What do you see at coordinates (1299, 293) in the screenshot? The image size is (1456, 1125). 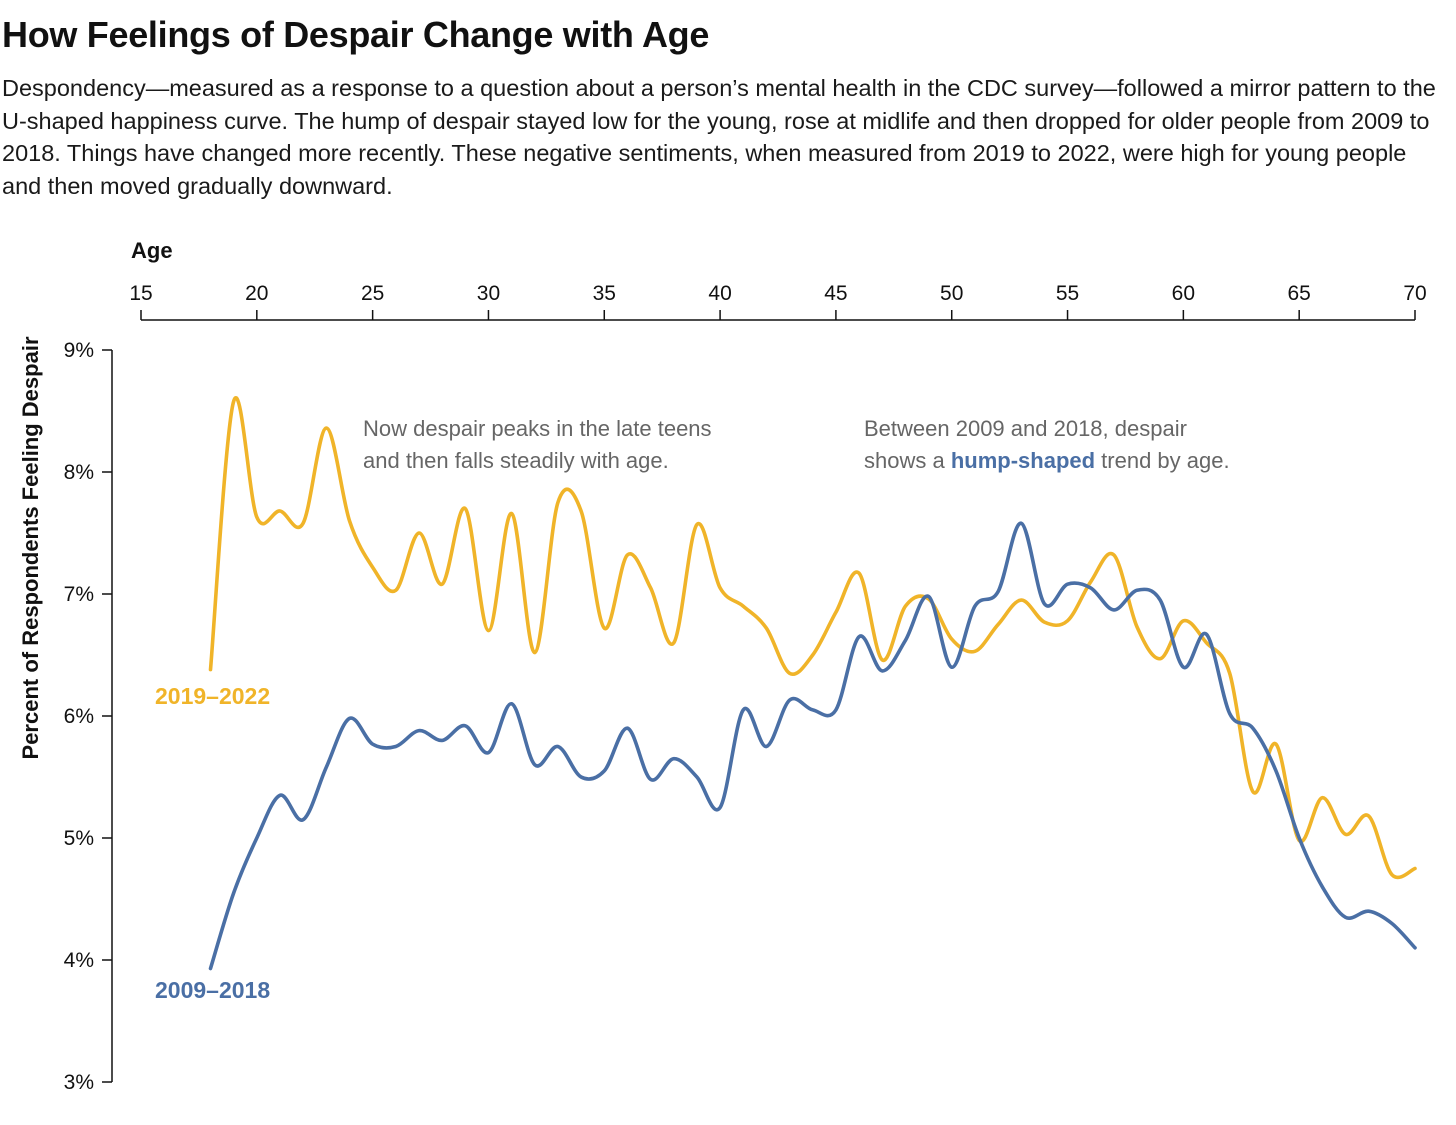 I see `x-tick-label: 65` at bounding box center [1299, 293].